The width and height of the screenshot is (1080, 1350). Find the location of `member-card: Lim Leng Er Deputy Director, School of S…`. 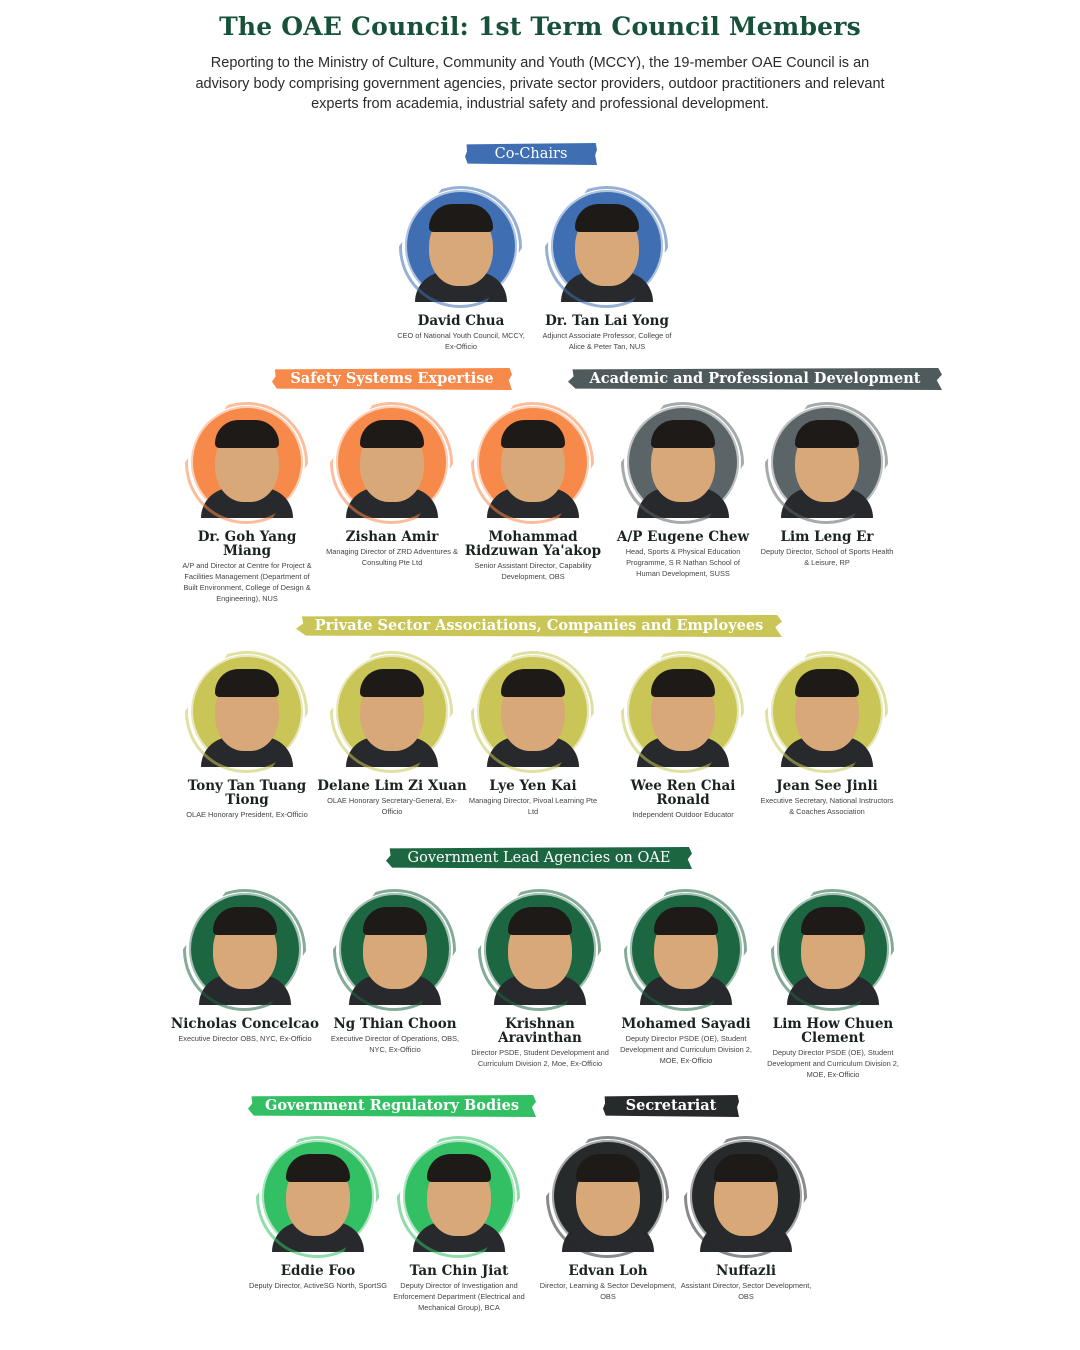

member-card: Lim Leng Er Deputy Director, School of S… is located at coordinates (827, 487).